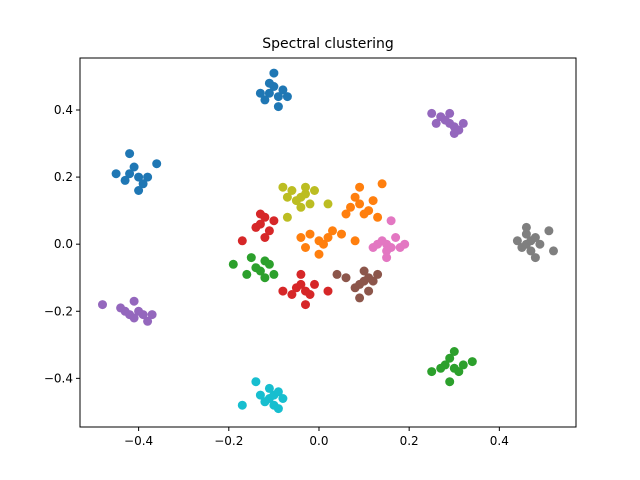  What do you see at coordinates (409, 441) in the screenshot?
I see `x-tick-label: 0.2` at bounding box center [409, 441].